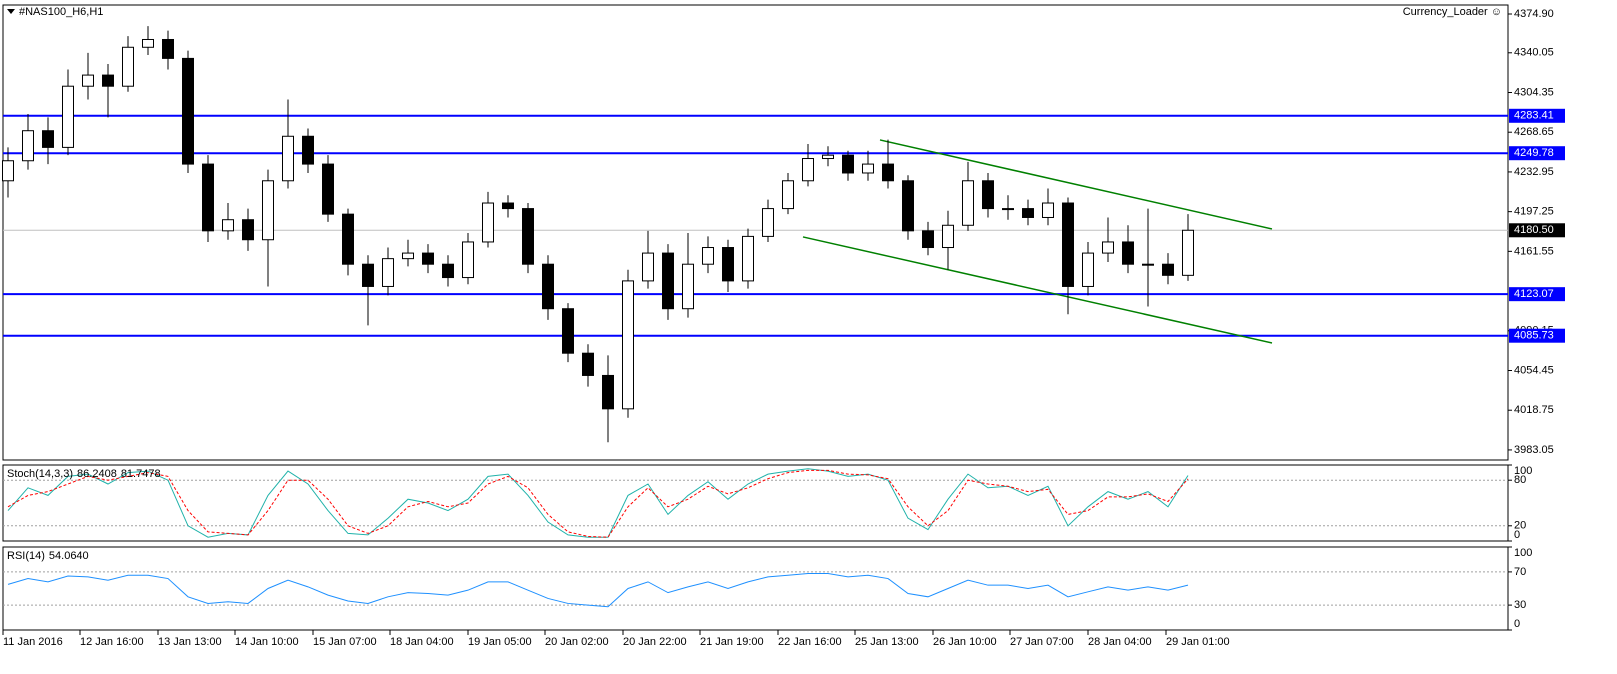 Image resolution: width=1617 pixels, height=674 pixels. Describe the element at coordinates (84, 474) in the screenshot. I see `indicator-header: Stoch(14,3,3) 86.2408 81.7478` at that location.